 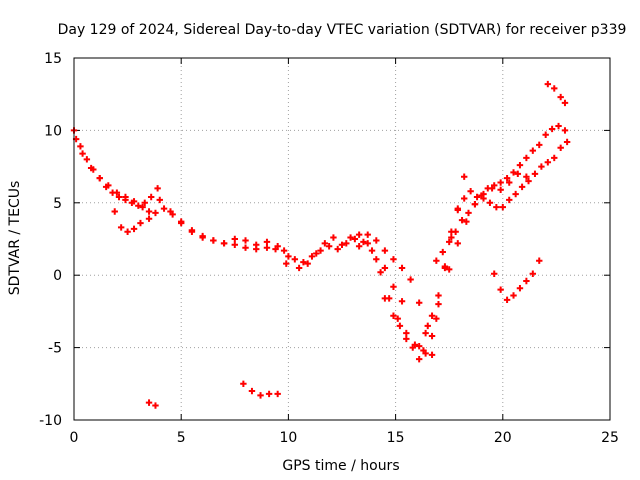 What do you see at coordinates (74, 438) in the screenshot?
I see `x-tick-label: 0` at bounding box center [74, 438].